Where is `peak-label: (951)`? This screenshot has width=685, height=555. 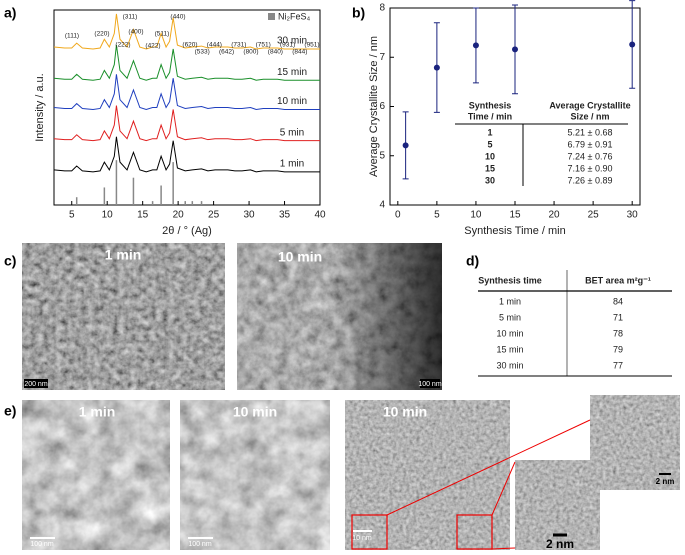
peak-label: (951) is located at coordinates (311, 45).